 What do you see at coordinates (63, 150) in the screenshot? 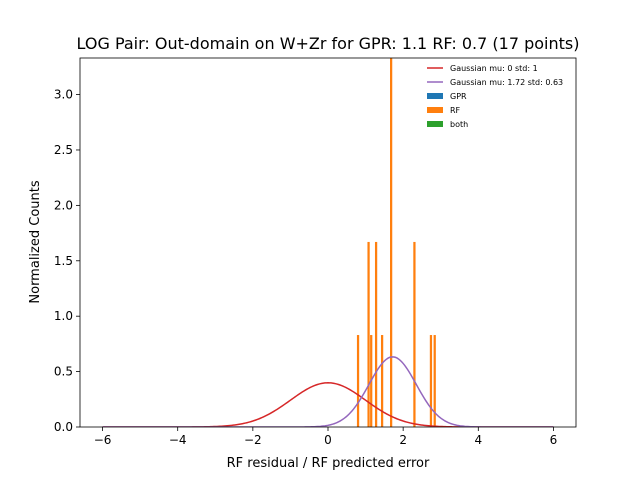
I see `y-tick-label: 2.5` at bounding box center [63, 150].